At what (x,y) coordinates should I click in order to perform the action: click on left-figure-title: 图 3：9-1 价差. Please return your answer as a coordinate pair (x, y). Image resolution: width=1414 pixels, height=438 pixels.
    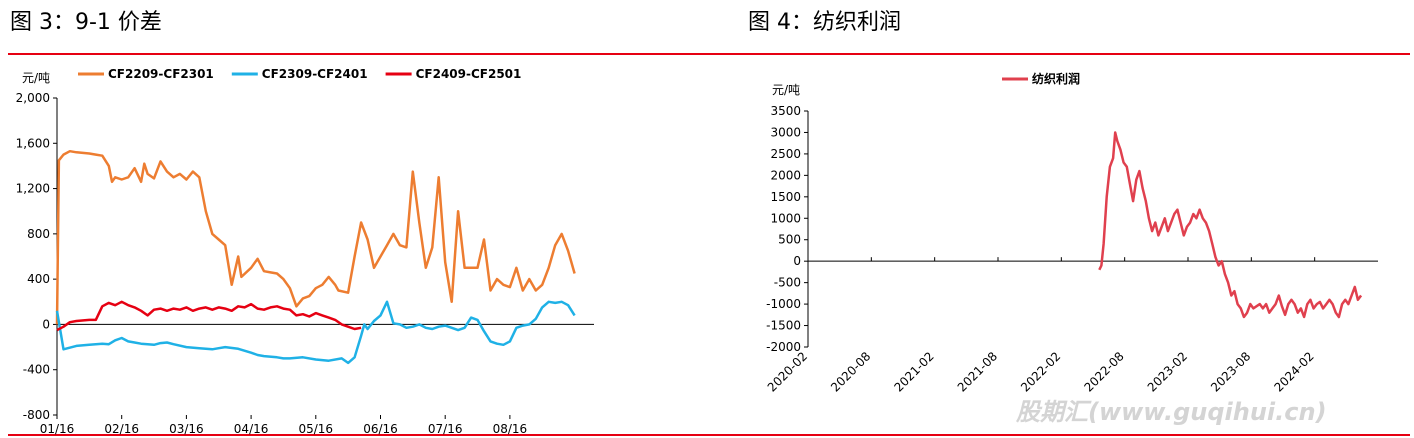
    Looking at the image, I should click on (86, 22).